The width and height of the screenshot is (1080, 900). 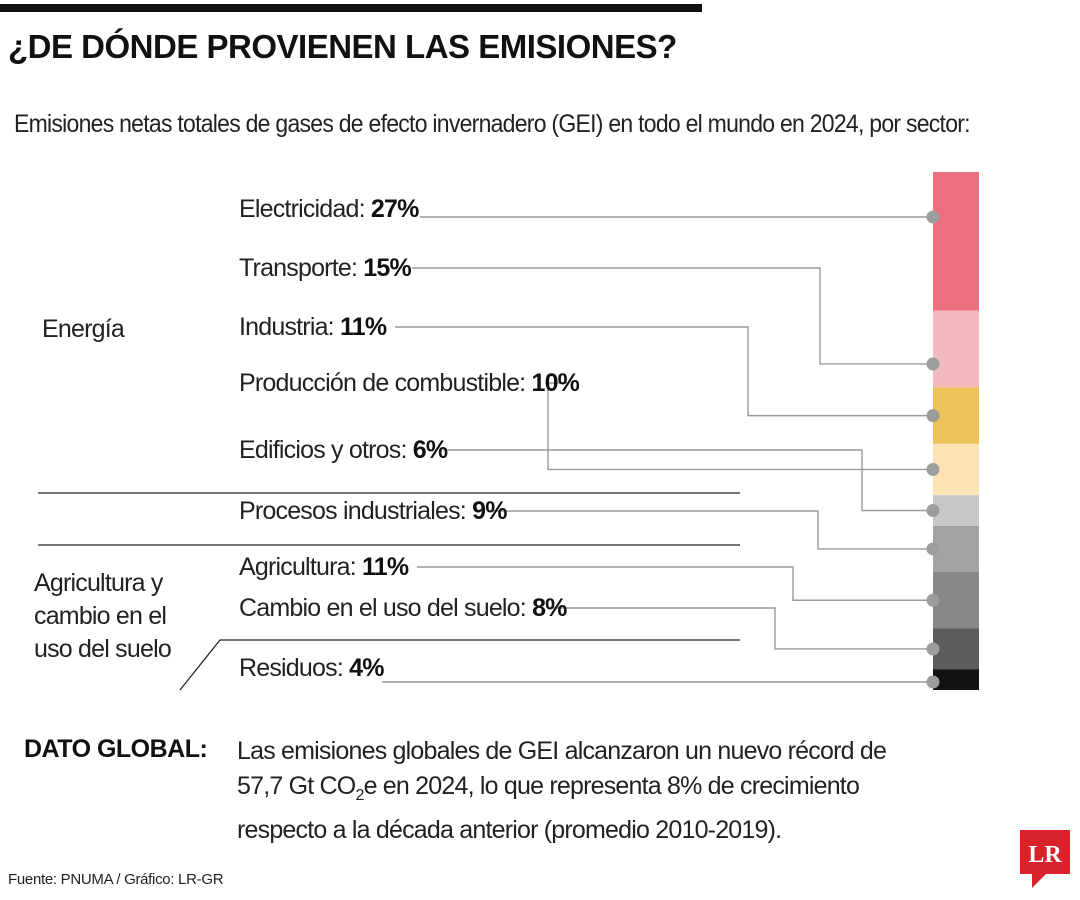 What do you see at coordinates (933, 682) in the screenshot?
I see `dot-residuos` at bounding box center [933, 682].